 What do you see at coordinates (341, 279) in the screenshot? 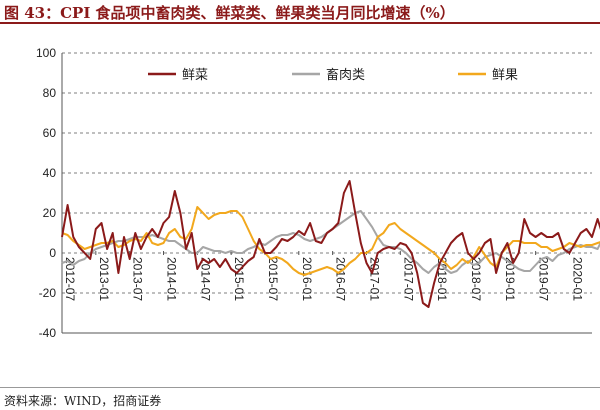
I see `x-tick-label: 2016-07` at bounding box center [341, 279].